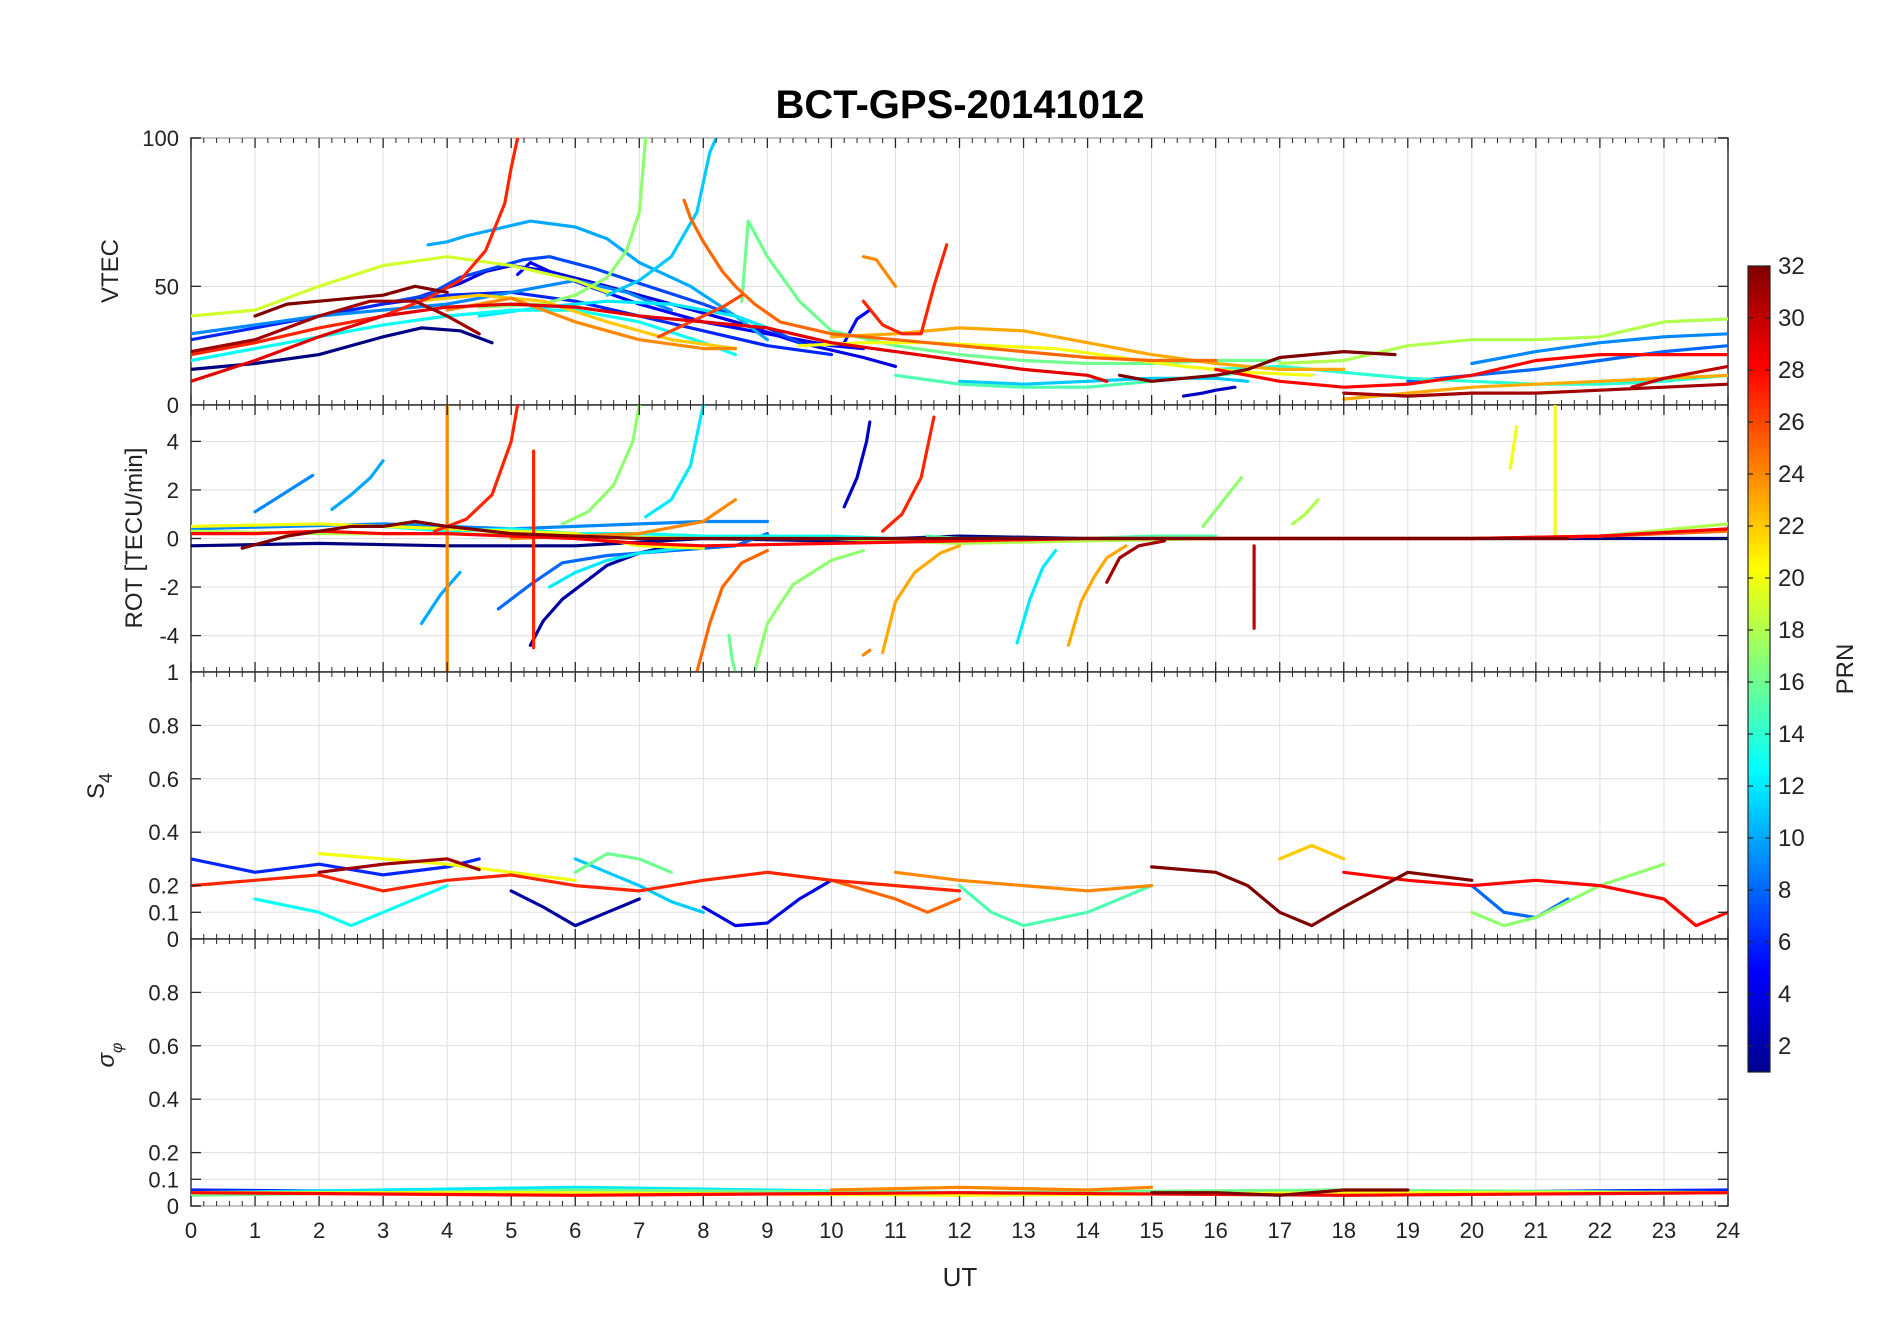 This screenshot has height=1330, width=1902. What do you see at coordinates (1791, 370) in the screenshot?
I see `colorbar-tick-label: 28` at bounding box center [1791, 370].